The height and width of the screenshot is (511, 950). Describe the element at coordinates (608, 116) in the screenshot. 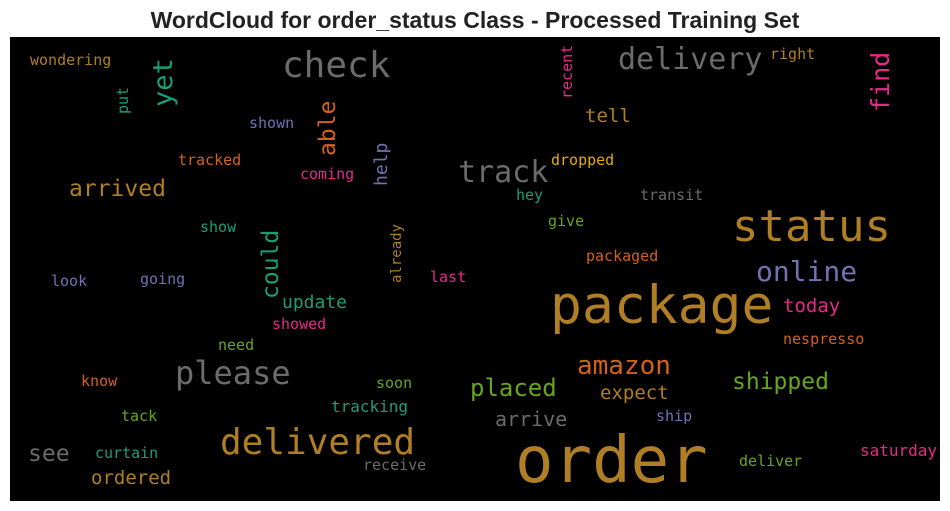

I see `word-tell: tell` at that location.